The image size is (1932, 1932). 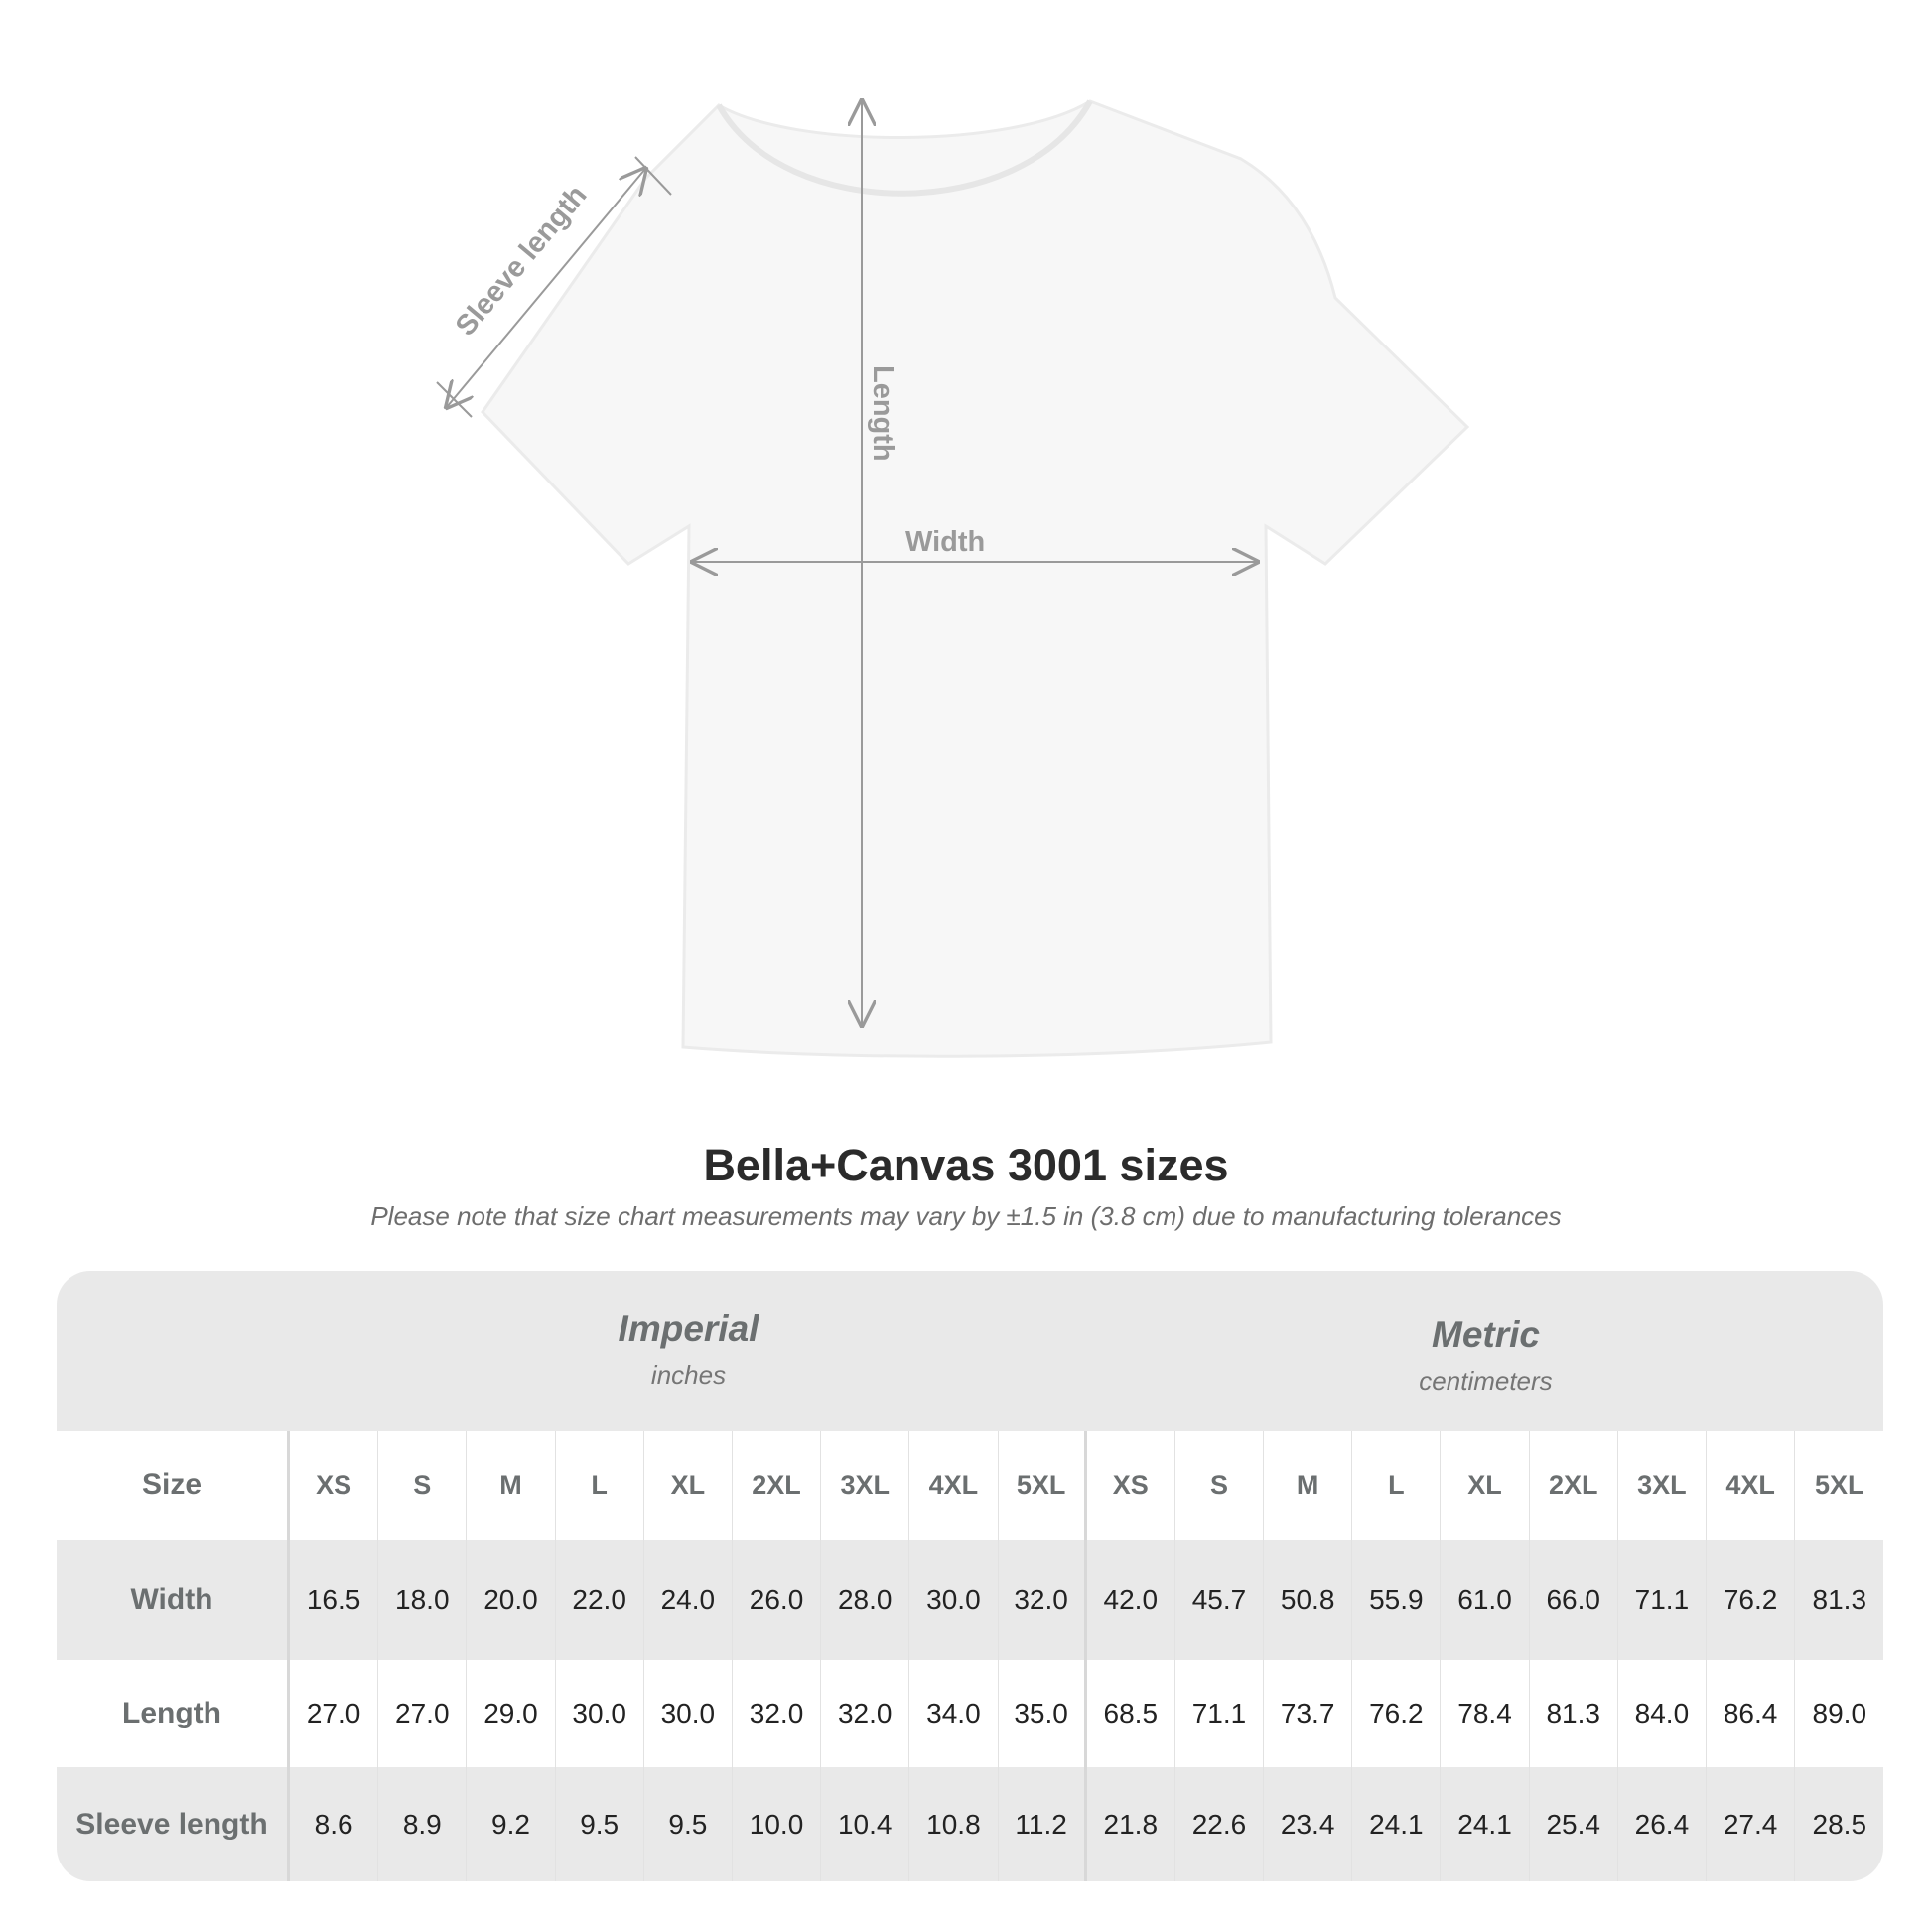 What do you see at coordinates (1485, 1355) in the screenshot?
I see `metric-header: Metric centimeters` at bounding box center [1485, 1355].